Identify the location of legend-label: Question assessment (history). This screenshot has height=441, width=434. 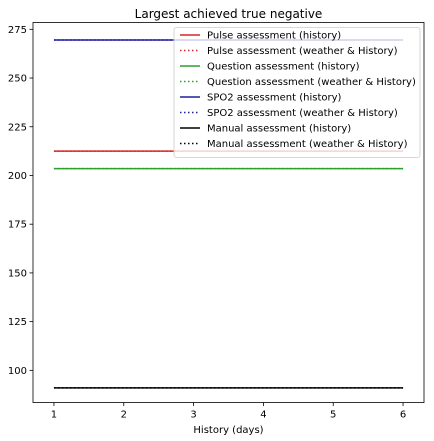
(283, 67).